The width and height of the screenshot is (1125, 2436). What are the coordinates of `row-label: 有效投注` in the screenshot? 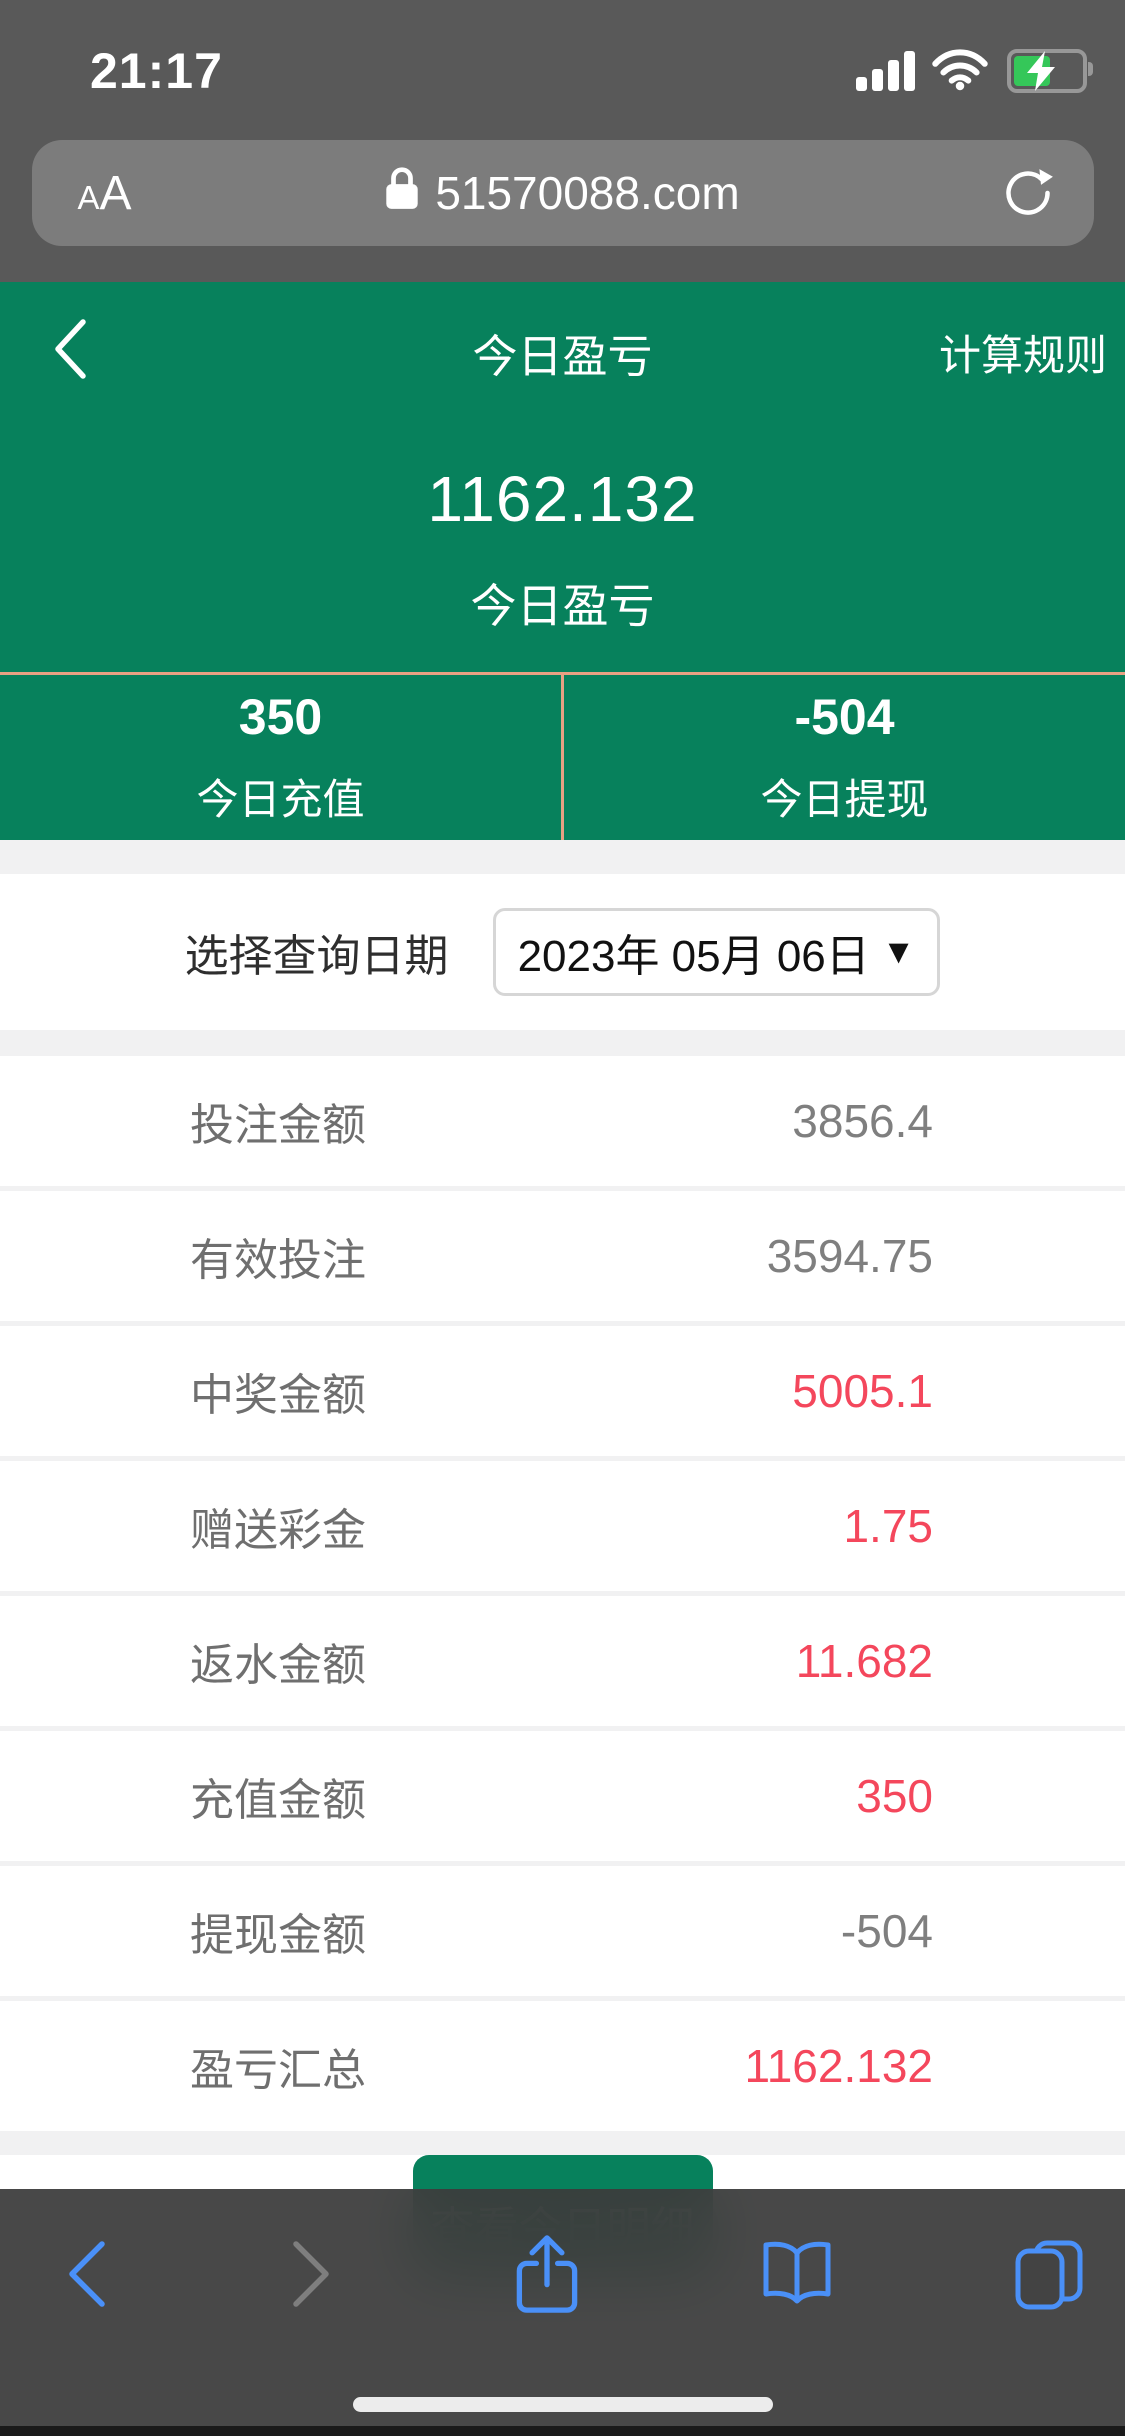 It's located at (278, 1260).